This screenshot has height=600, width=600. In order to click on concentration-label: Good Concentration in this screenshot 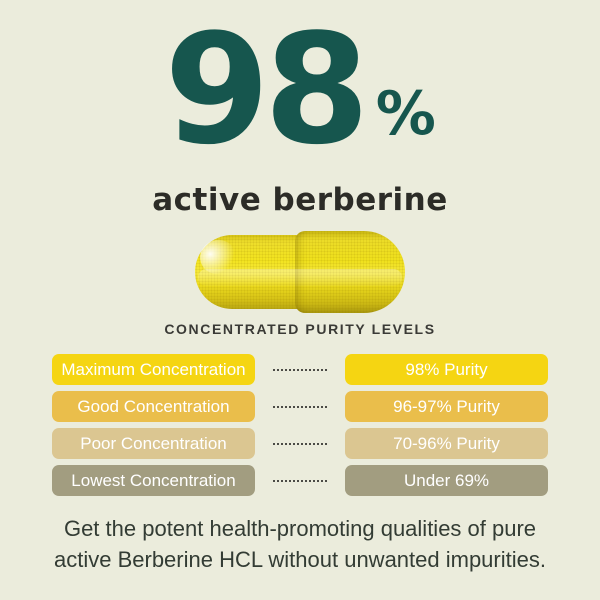, I will do `click(153, 406)`.